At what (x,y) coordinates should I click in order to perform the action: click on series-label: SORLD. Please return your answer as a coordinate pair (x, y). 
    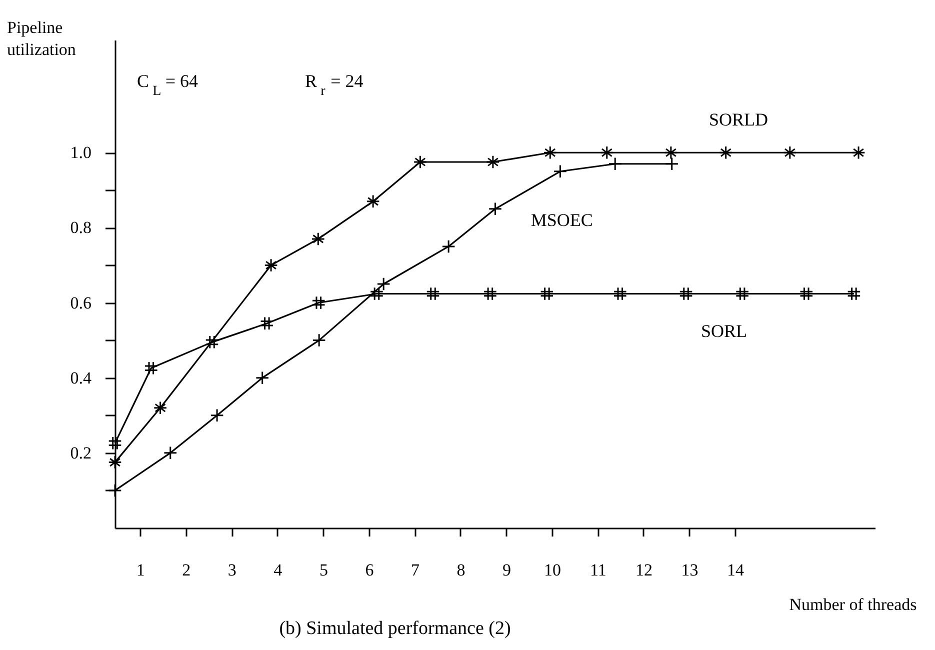
    Looking at the image, I should click on (738, 120).